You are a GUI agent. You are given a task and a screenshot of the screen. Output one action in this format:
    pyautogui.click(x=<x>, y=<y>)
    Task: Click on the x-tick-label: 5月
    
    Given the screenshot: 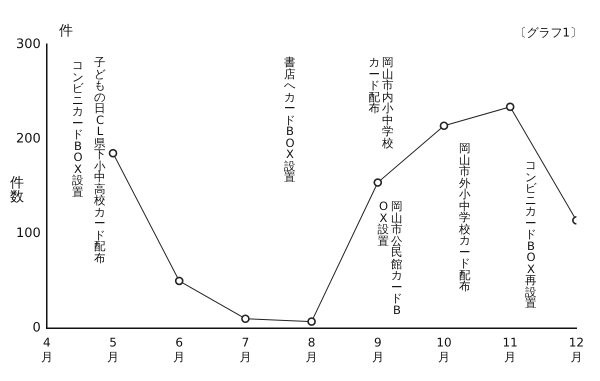 What is the action you would take?
    pyautogui.click(x=113, y=350)
    